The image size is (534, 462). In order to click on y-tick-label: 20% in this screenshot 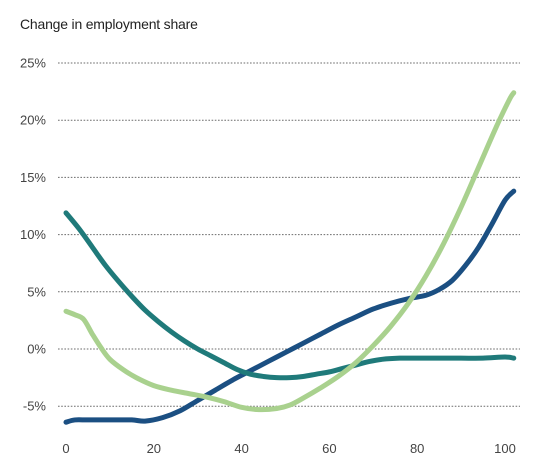, I will do `click(33, 120)`.